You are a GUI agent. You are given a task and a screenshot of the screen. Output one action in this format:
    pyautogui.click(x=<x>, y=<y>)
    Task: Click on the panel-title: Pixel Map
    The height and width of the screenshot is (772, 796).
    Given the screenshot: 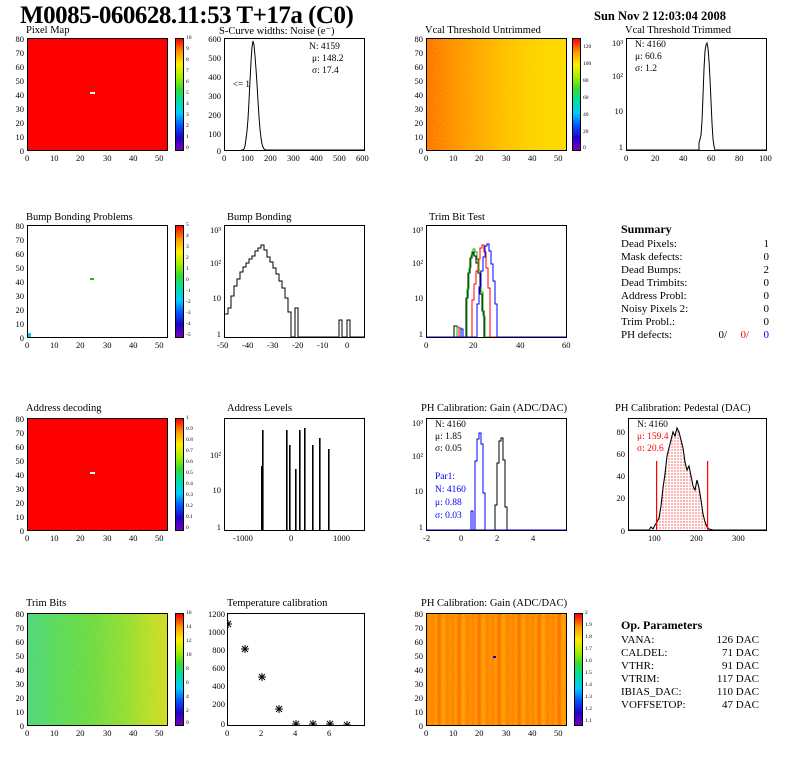 What is the action you would take?
    pyautogui.click(x=48, y=30)
    